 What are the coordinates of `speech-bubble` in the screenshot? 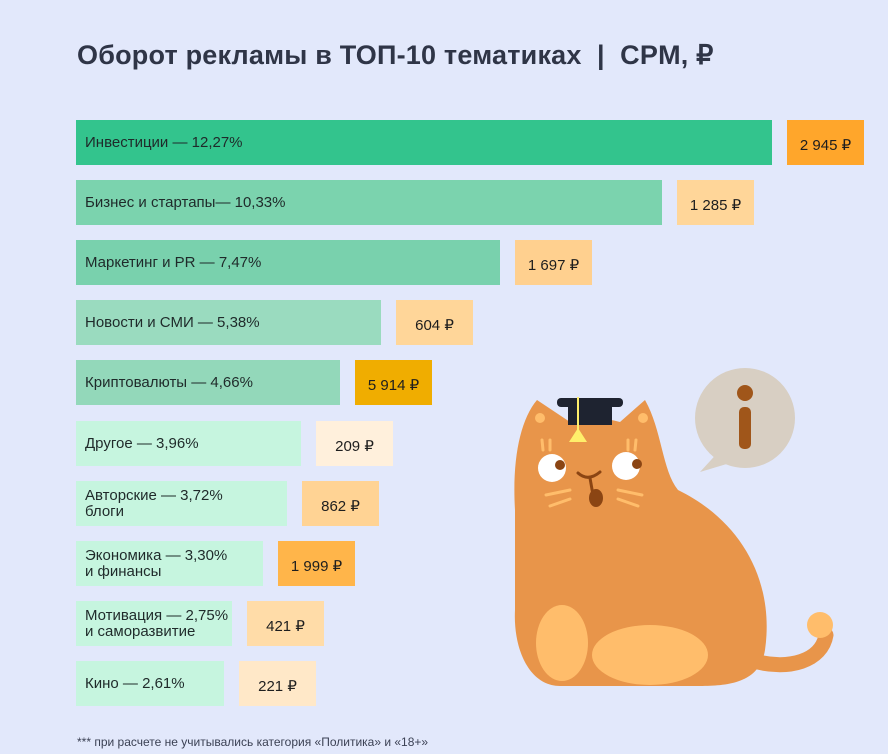 It's located at (745, 420).